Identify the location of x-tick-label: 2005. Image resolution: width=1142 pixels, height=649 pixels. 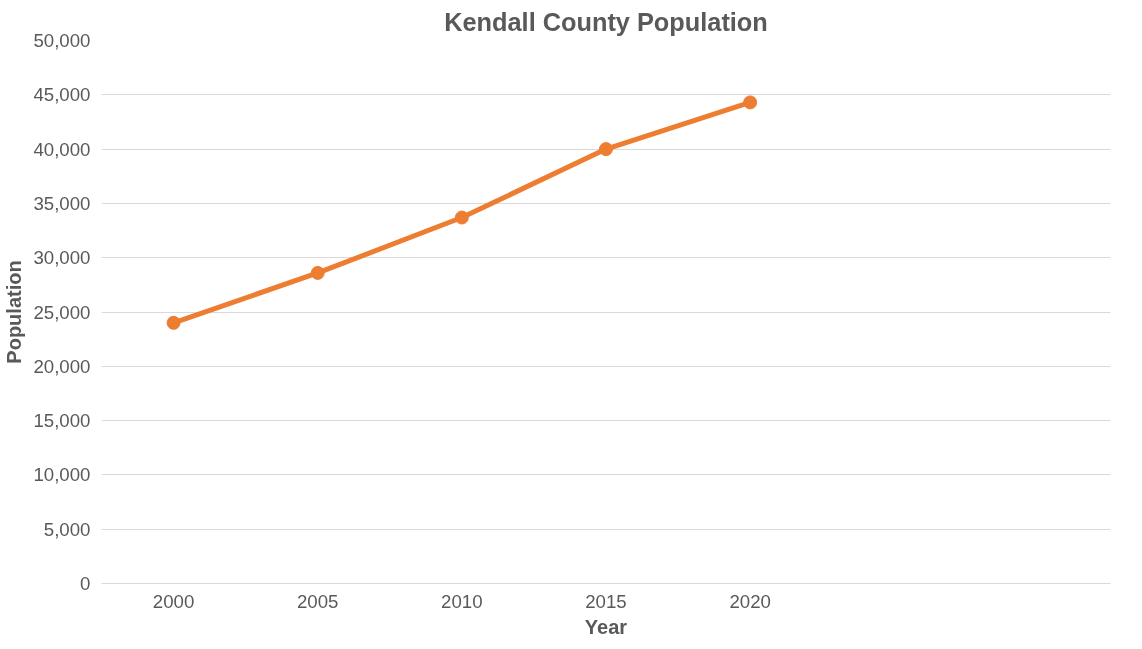
(317, 601).